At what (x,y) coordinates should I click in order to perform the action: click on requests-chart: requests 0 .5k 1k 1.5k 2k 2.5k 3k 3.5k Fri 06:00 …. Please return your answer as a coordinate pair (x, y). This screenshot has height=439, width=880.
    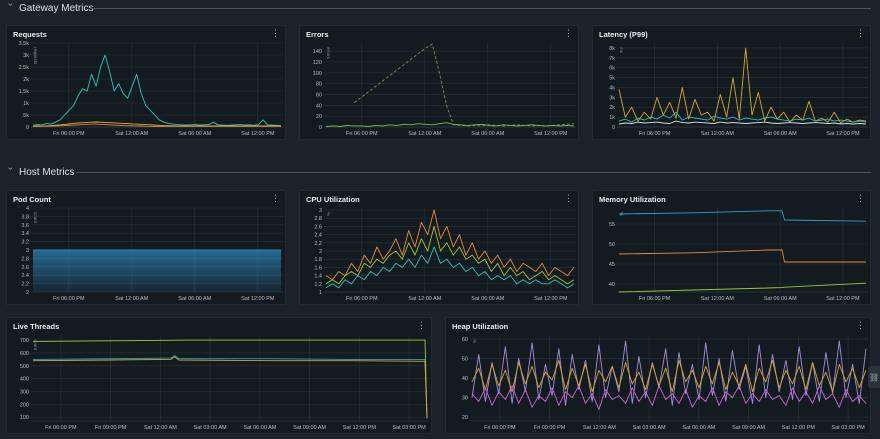
    Looking at the image, I should click on (151, 89).